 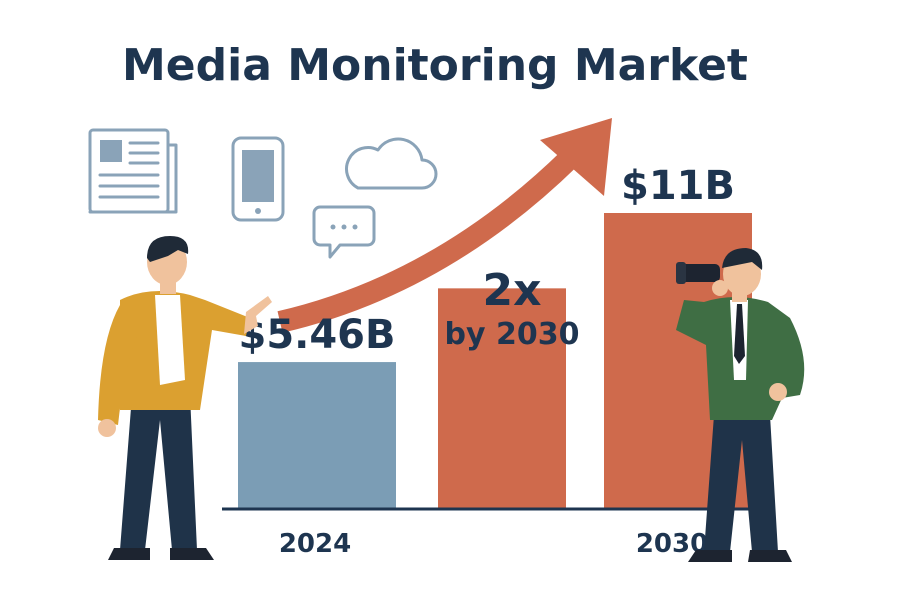 What do you see at coordinates (315, 544) in the screenshot?
I see `x-tick-2024: 2024` at bounding box center [315, 544].